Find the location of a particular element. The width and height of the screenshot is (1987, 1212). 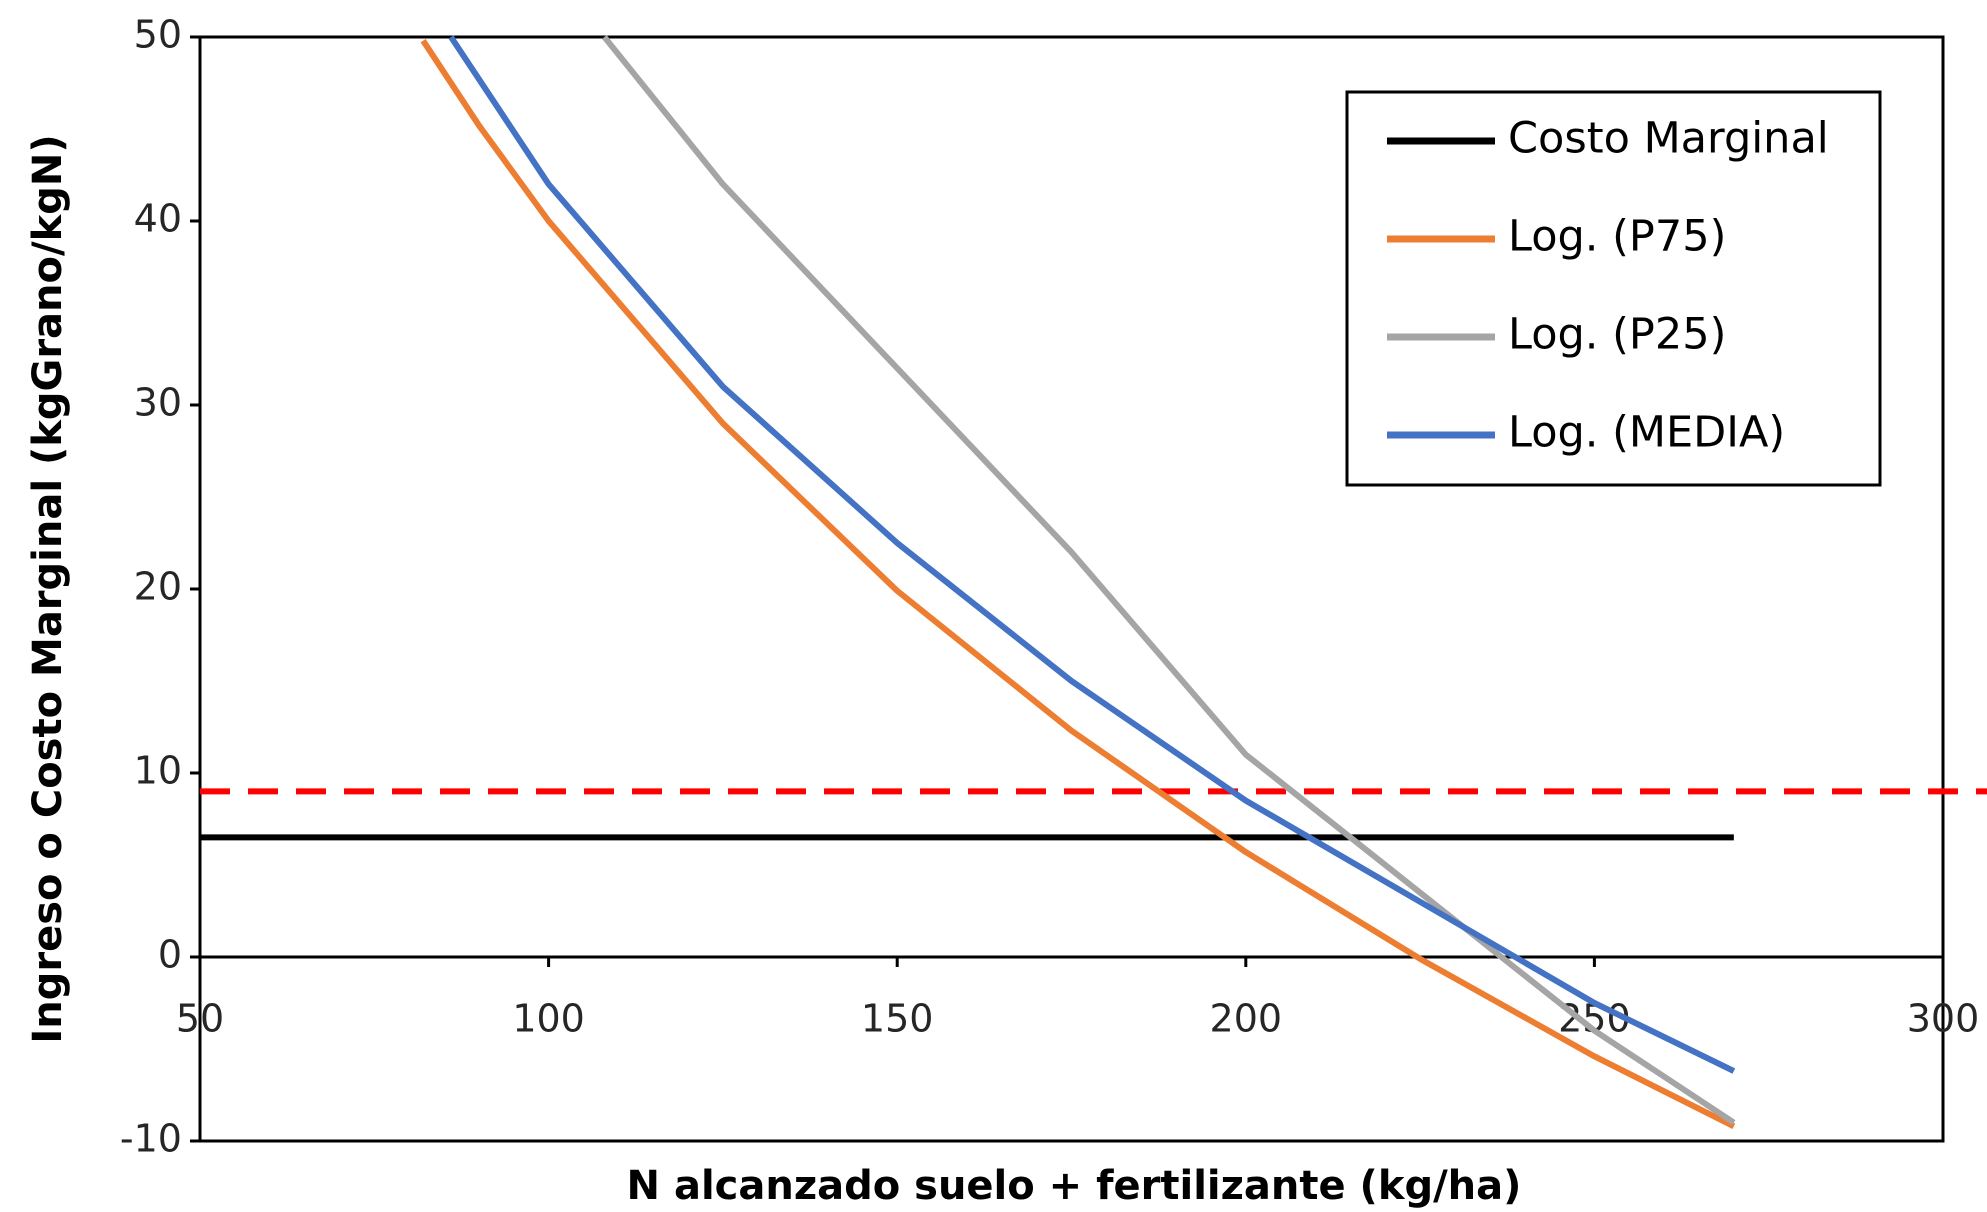

legend-label: Log. (P75) is located at coordinates (1617, 237).